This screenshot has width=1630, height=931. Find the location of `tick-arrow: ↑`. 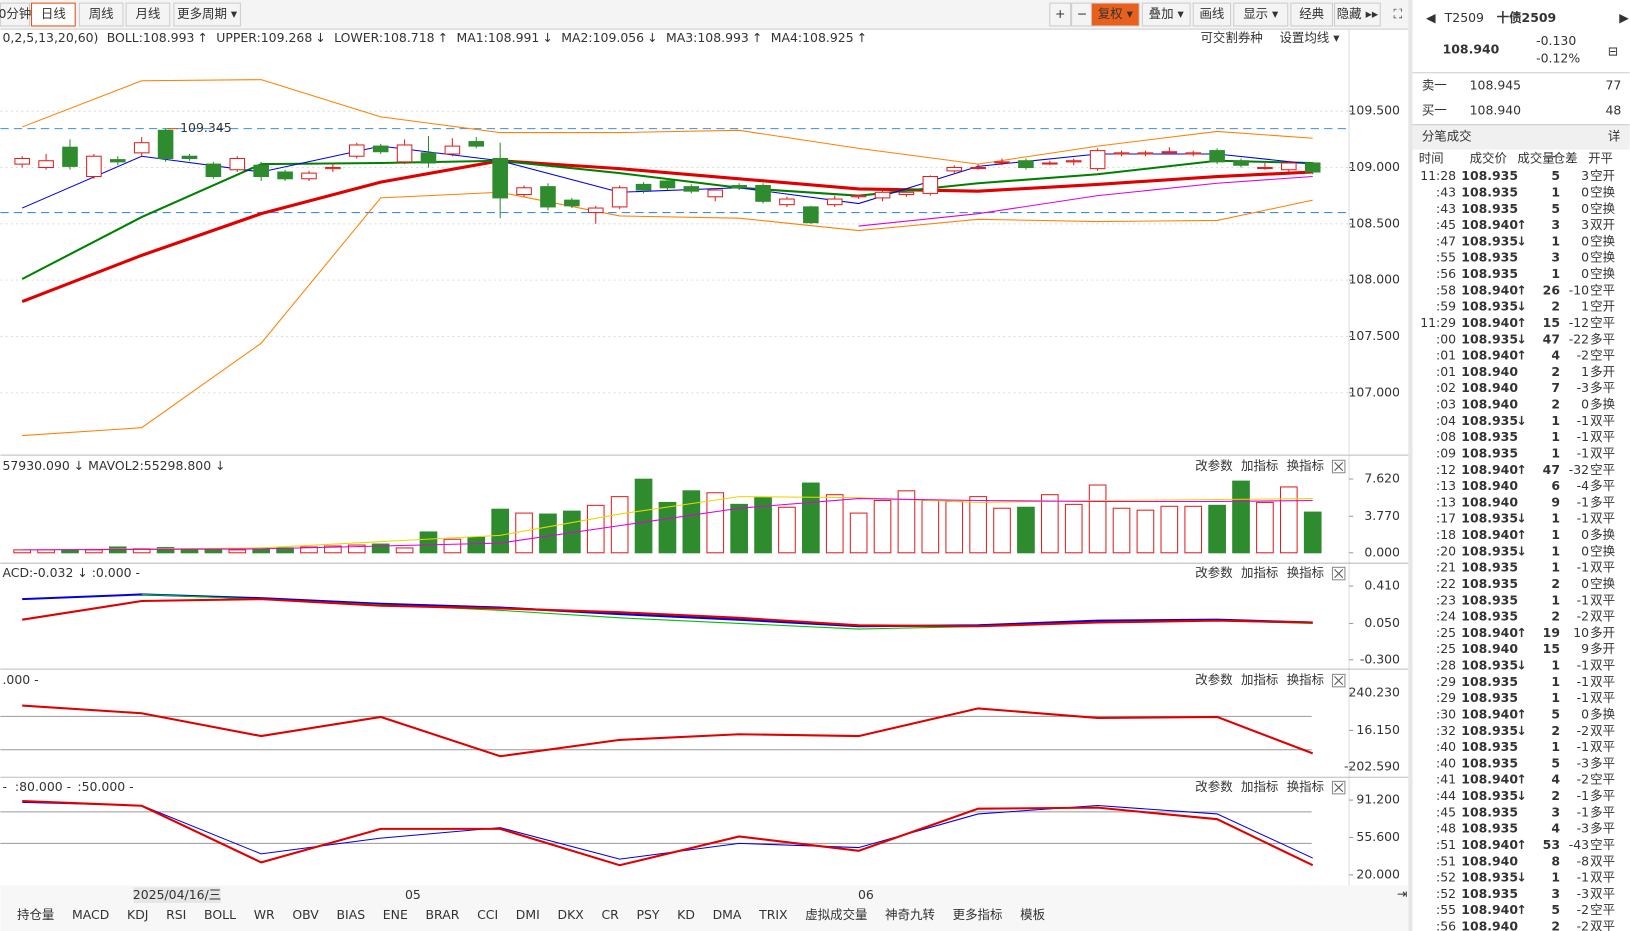

tick-arrow: ↑ is located at coordinates (1521, 713).